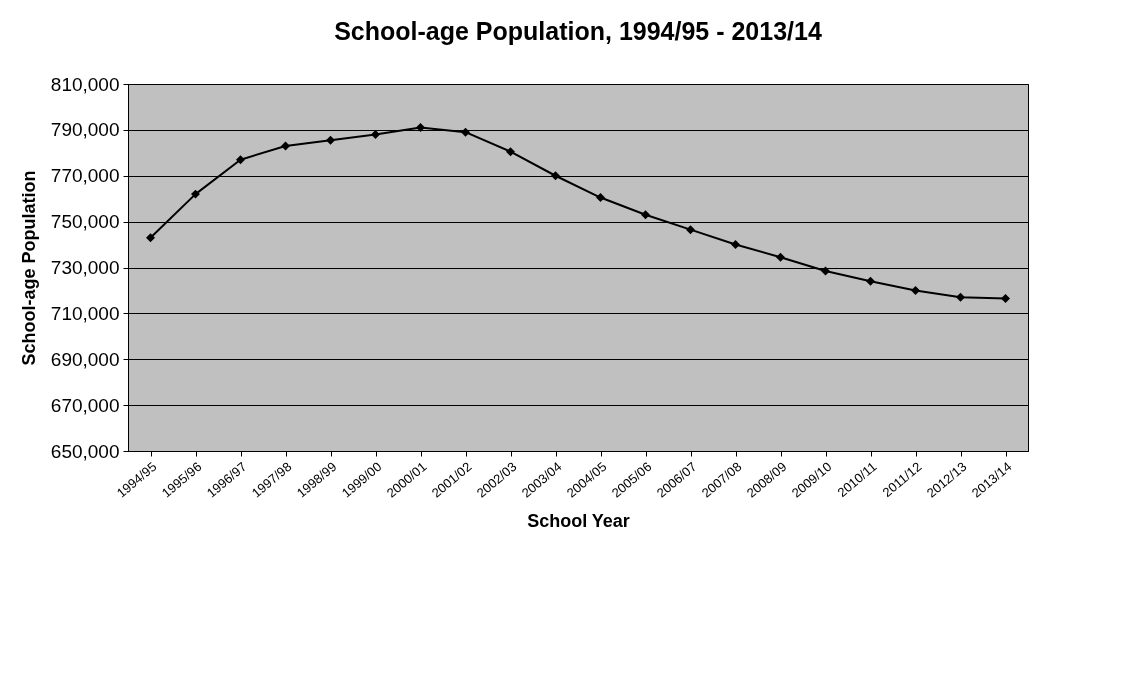 The height and width of the screenshot is (688, 1130). What do you see at coordinates (85, 222) in the screenshot?
I see `y-tick-label: 750,000` at bounding box center [85, 222].